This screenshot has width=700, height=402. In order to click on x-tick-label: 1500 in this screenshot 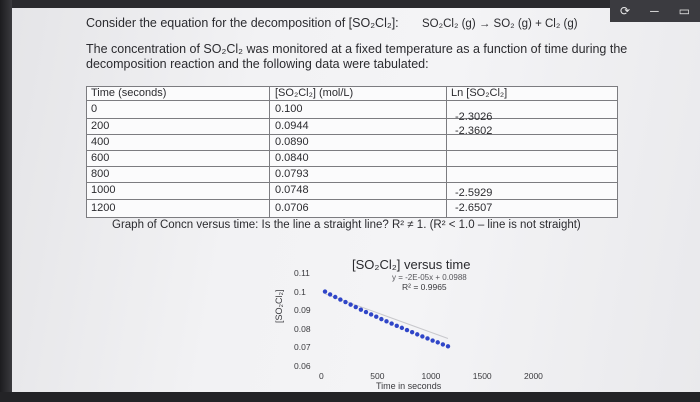, I will do `click(482, 376)`.